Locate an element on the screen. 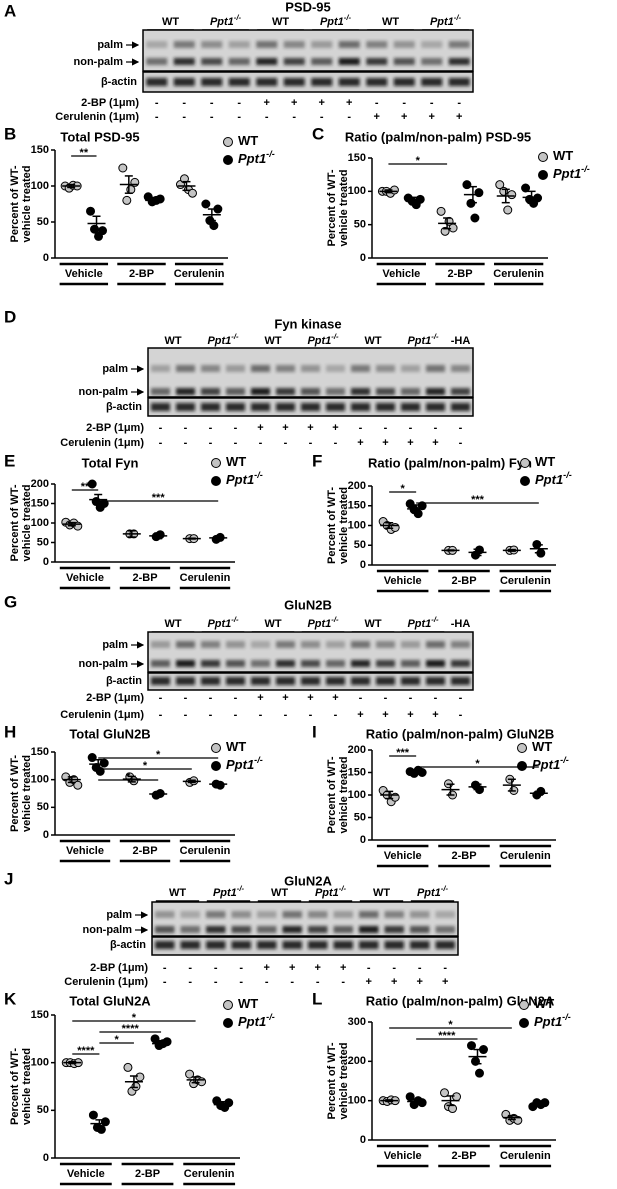  column-label: -HA is located at coordinates (461, 341).